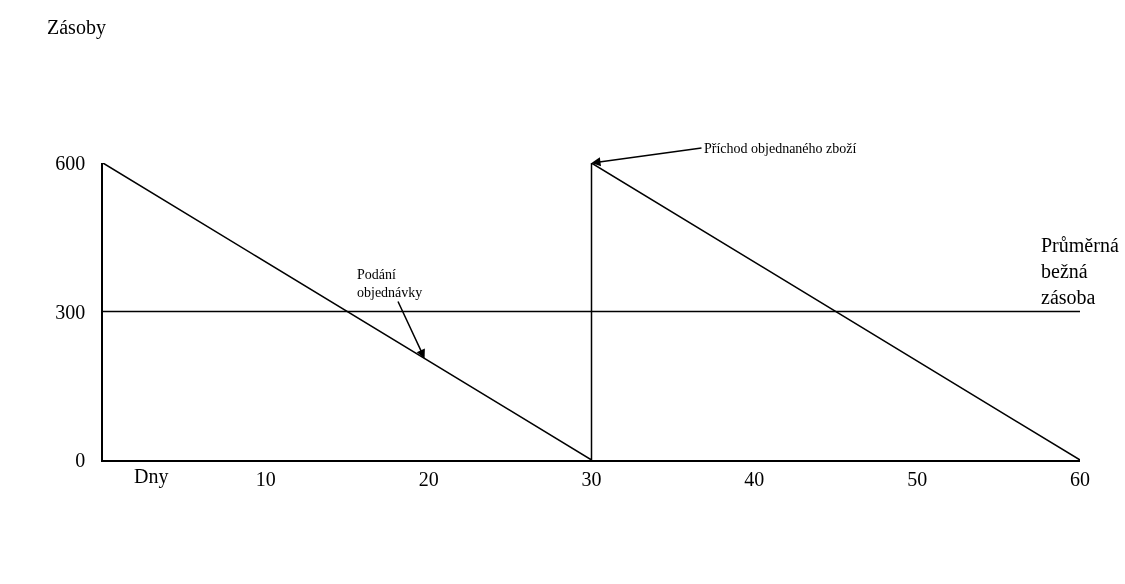 The image size is (1125, 584). I want to click on x-tick-label: 30, so click(591, 478).